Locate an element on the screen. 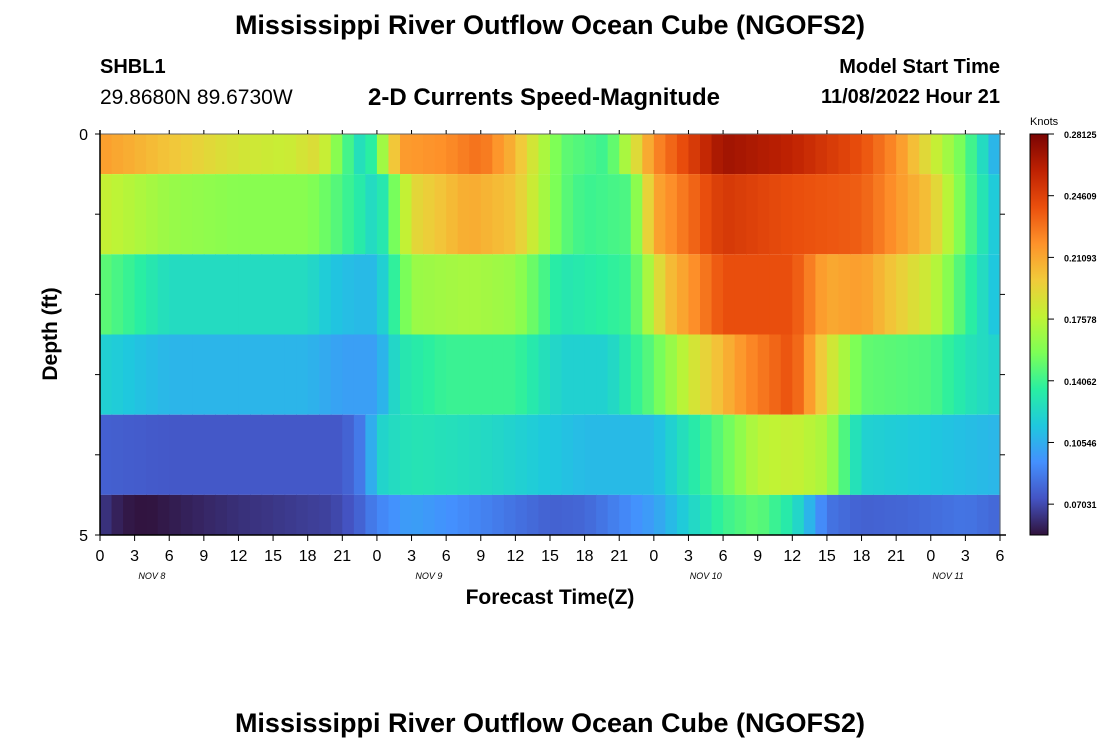 The width and height of the screenshot is (1100, 750). x-tick-label: 21 is located at coordinates (896, 556).